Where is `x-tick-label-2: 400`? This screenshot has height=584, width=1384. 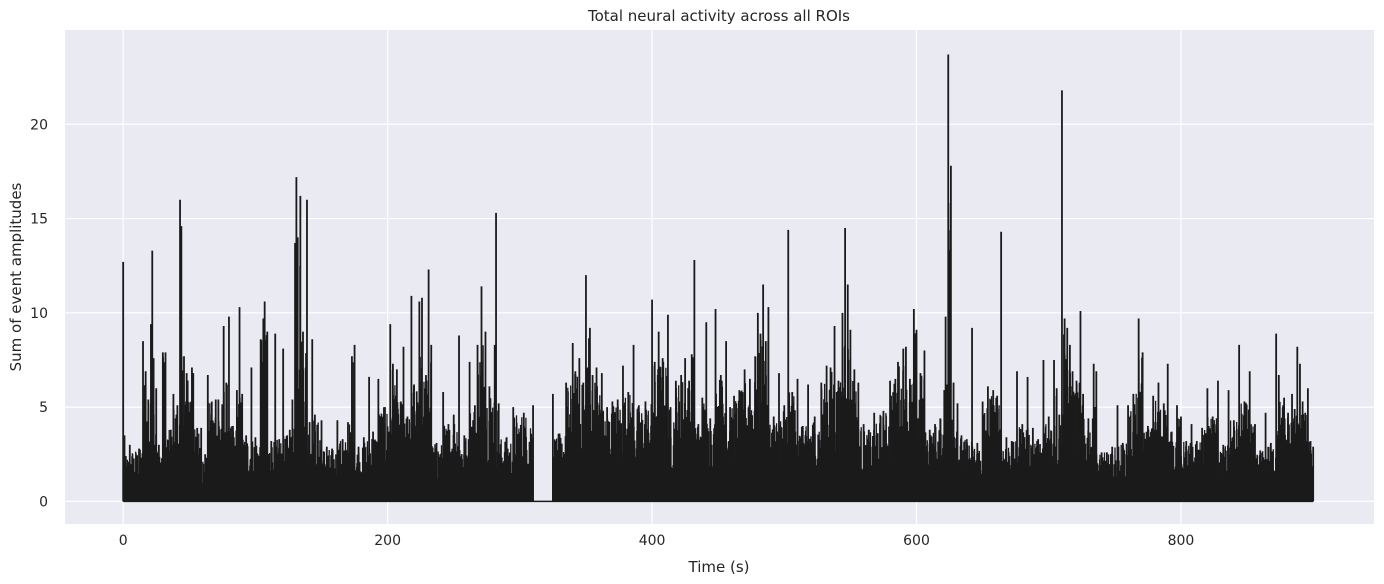
x-tick-label-2: 400 is located at coordinates (652, 541).